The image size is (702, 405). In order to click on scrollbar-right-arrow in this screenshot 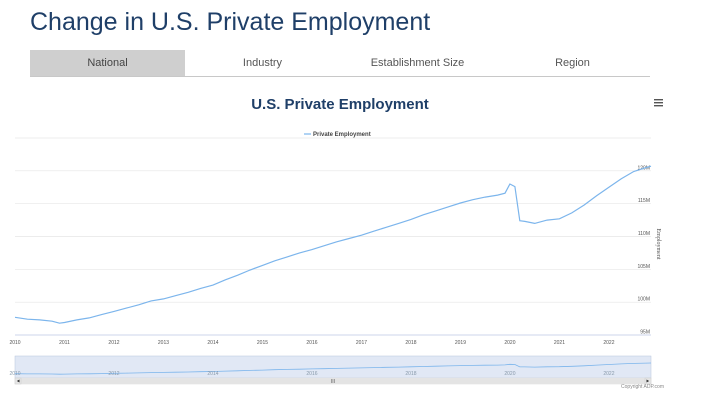, I will do `click(648, 381)`.